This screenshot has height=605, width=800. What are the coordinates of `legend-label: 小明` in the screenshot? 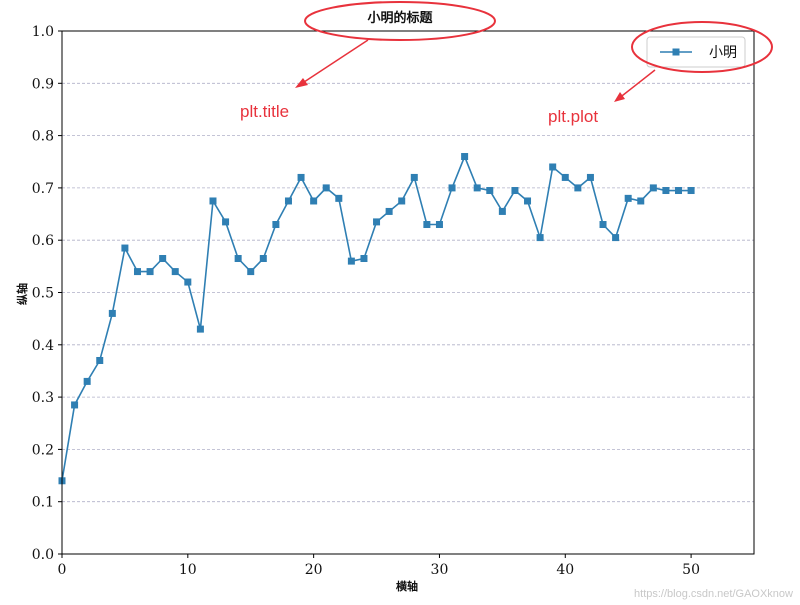 It's located at (723, 53).